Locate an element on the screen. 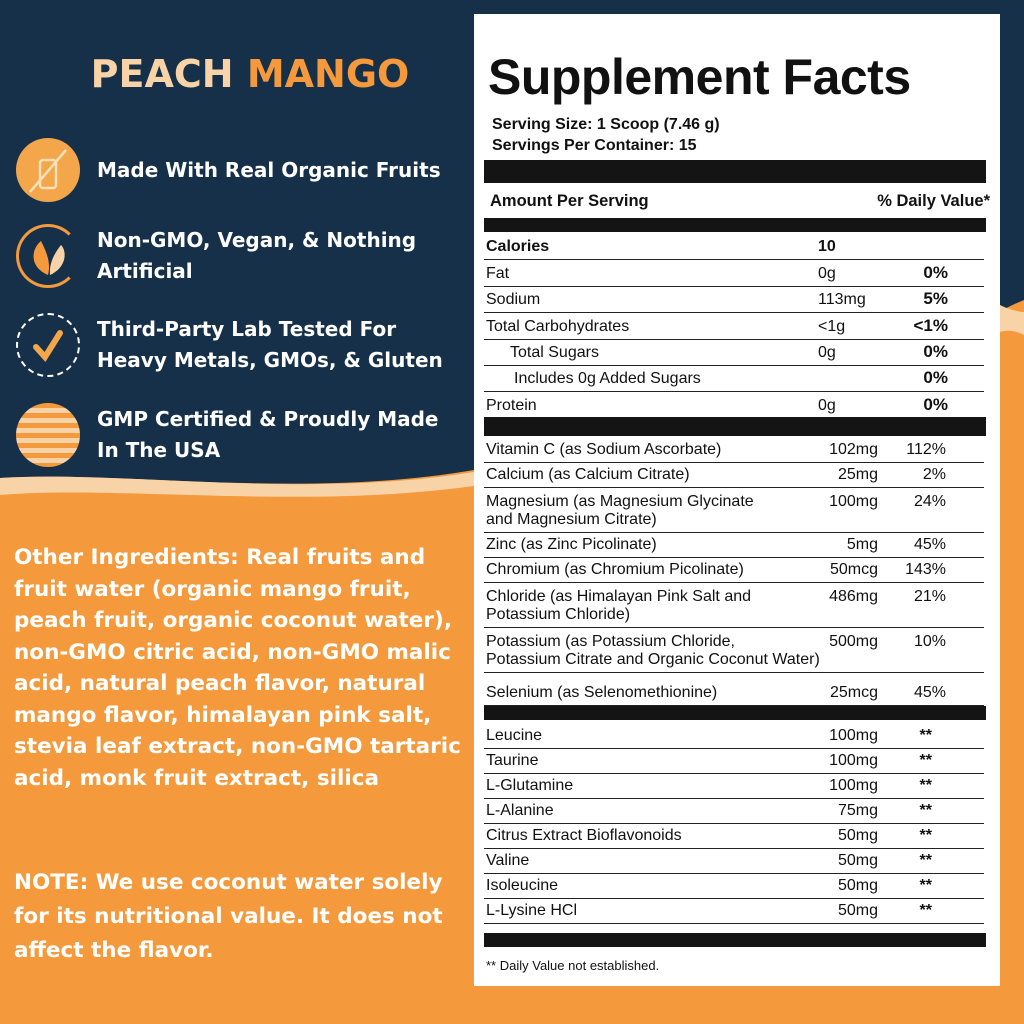 This screenshot has height=1024, width=1024. amino-row: Leucine 100mg ** is located at coordinates (734, 736).